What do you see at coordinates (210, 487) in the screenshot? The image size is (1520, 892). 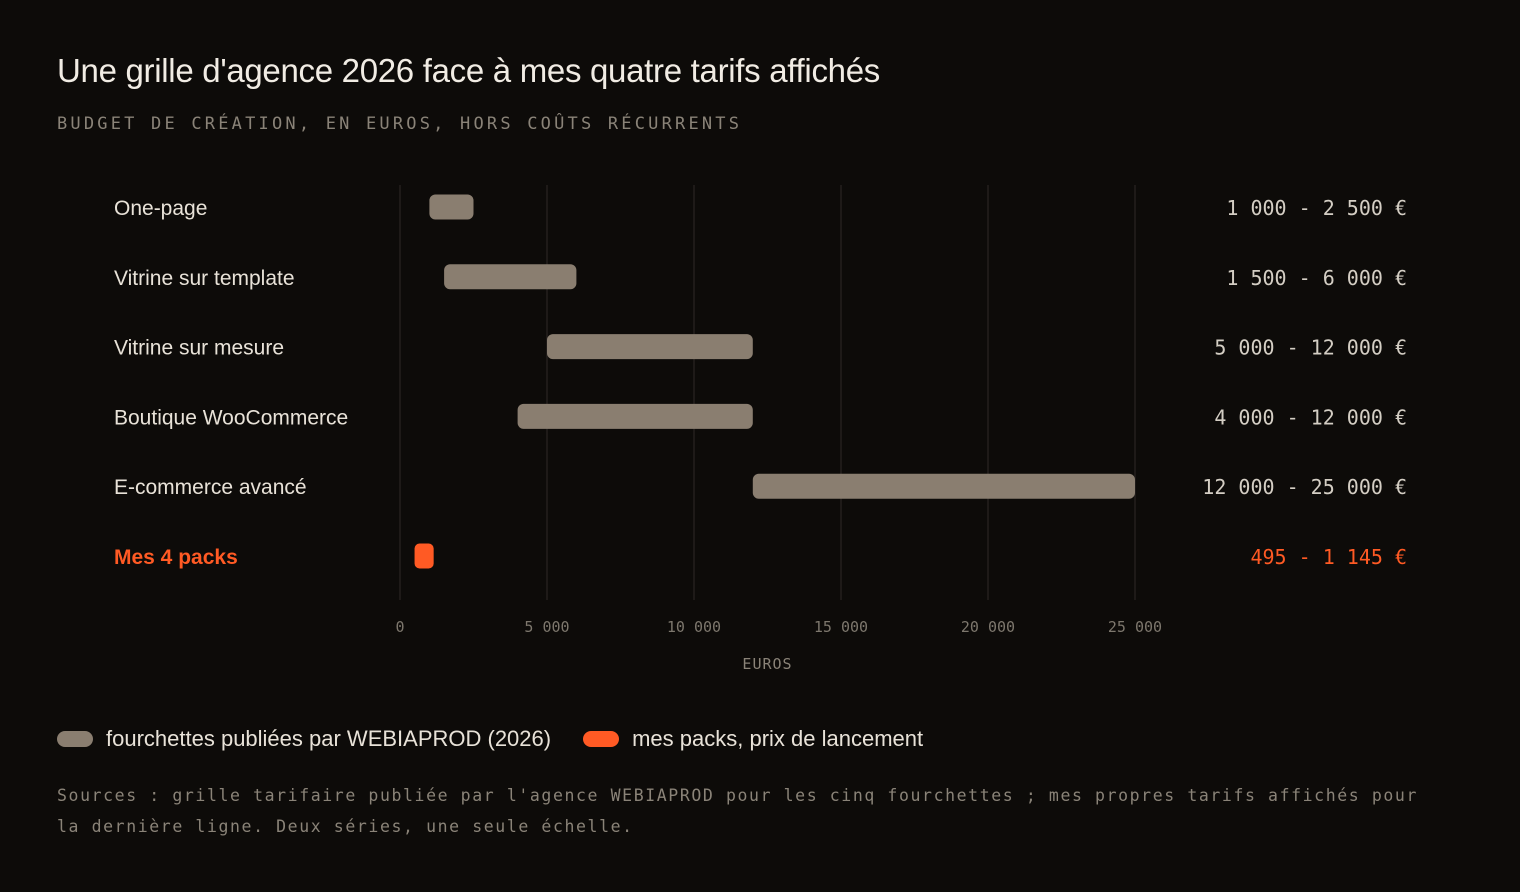 I see `category-label: E-commerce avancé` at bounding box center [210, 487].